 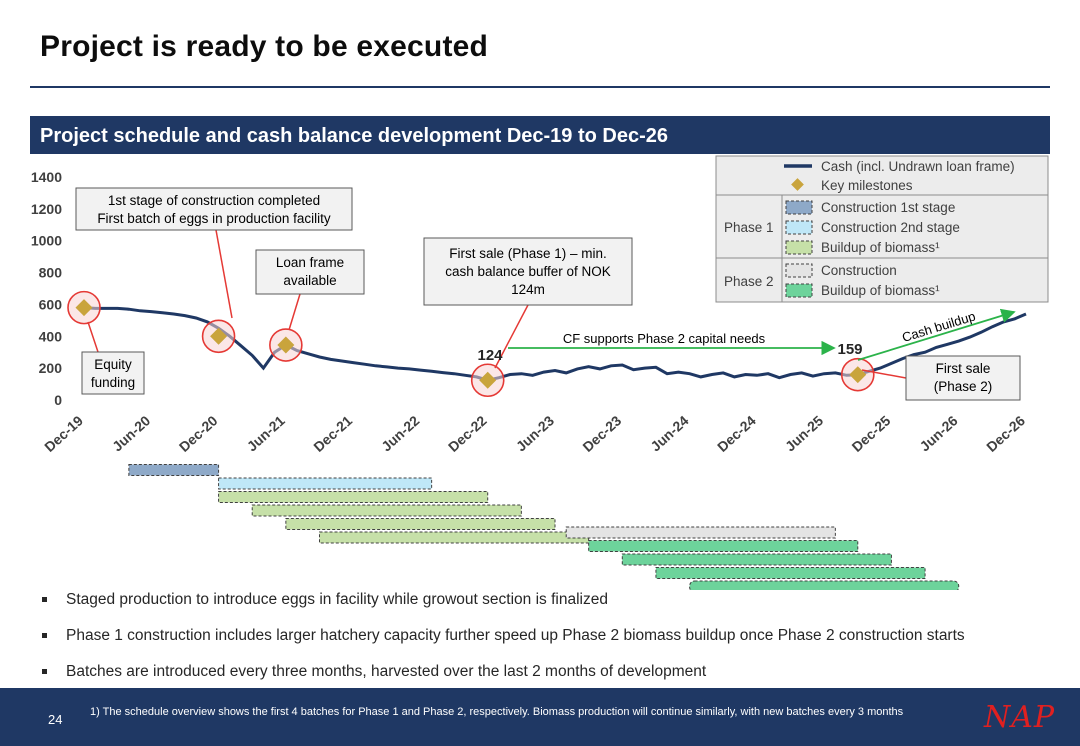 What do you see at coordinates (871, 433) in the screenshot?
I see `x-tick-label: Dec-25` at bounding box center [871, 433].